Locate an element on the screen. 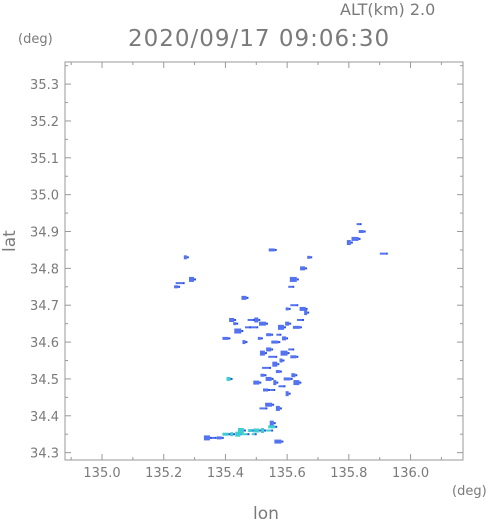  timestamp-title: 2020/09/17 09:06:30 is located at coordinates (259, 39).